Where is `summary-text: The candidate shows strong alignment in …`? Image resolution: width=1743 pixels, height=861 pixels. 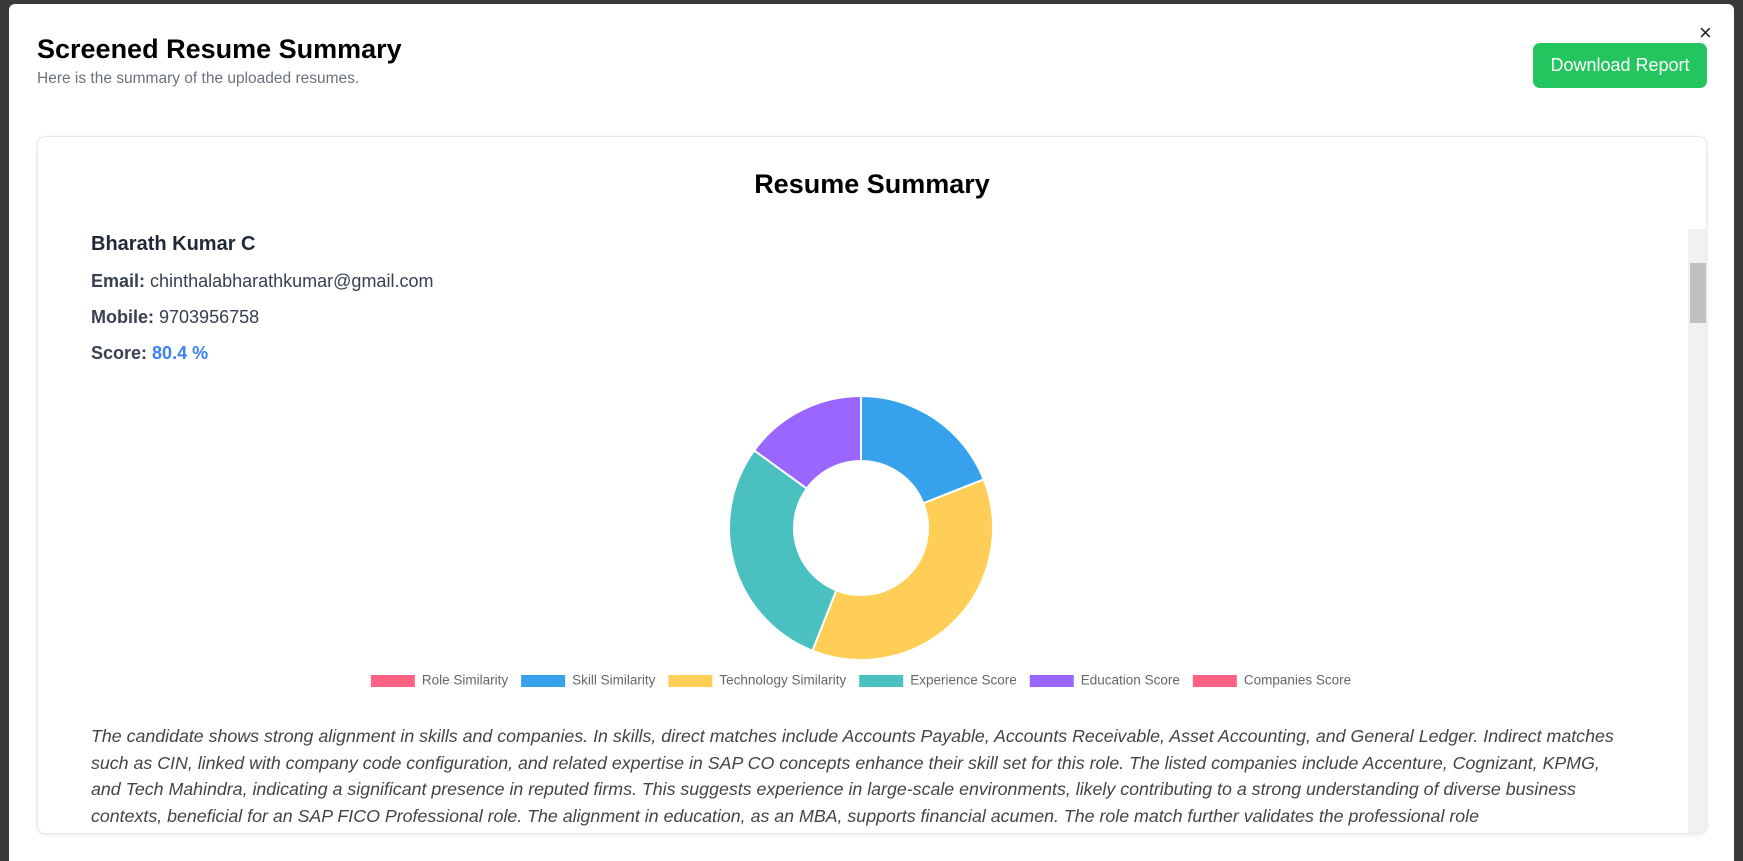
summary-text: The candidate shows strong alignment in … is located at coordinates (852, 776).